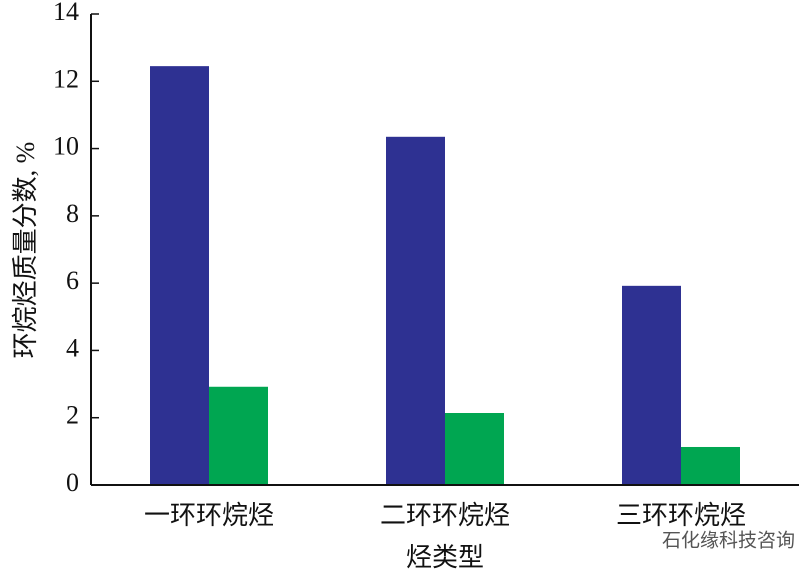 This screenshot has width=801, height=577. What do you see at coordinates (66, 146) in the screenshot?
I see `y-tick-label: 10` at bounding box center [66, 146].